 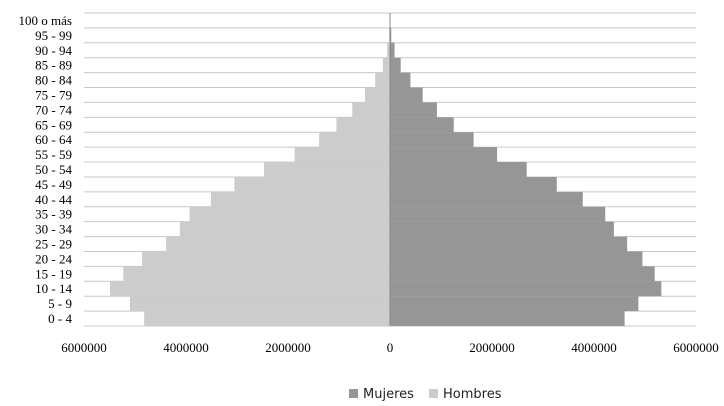 I want to click on y-tick-label: 80 - 84, so click(x=53, y=80).